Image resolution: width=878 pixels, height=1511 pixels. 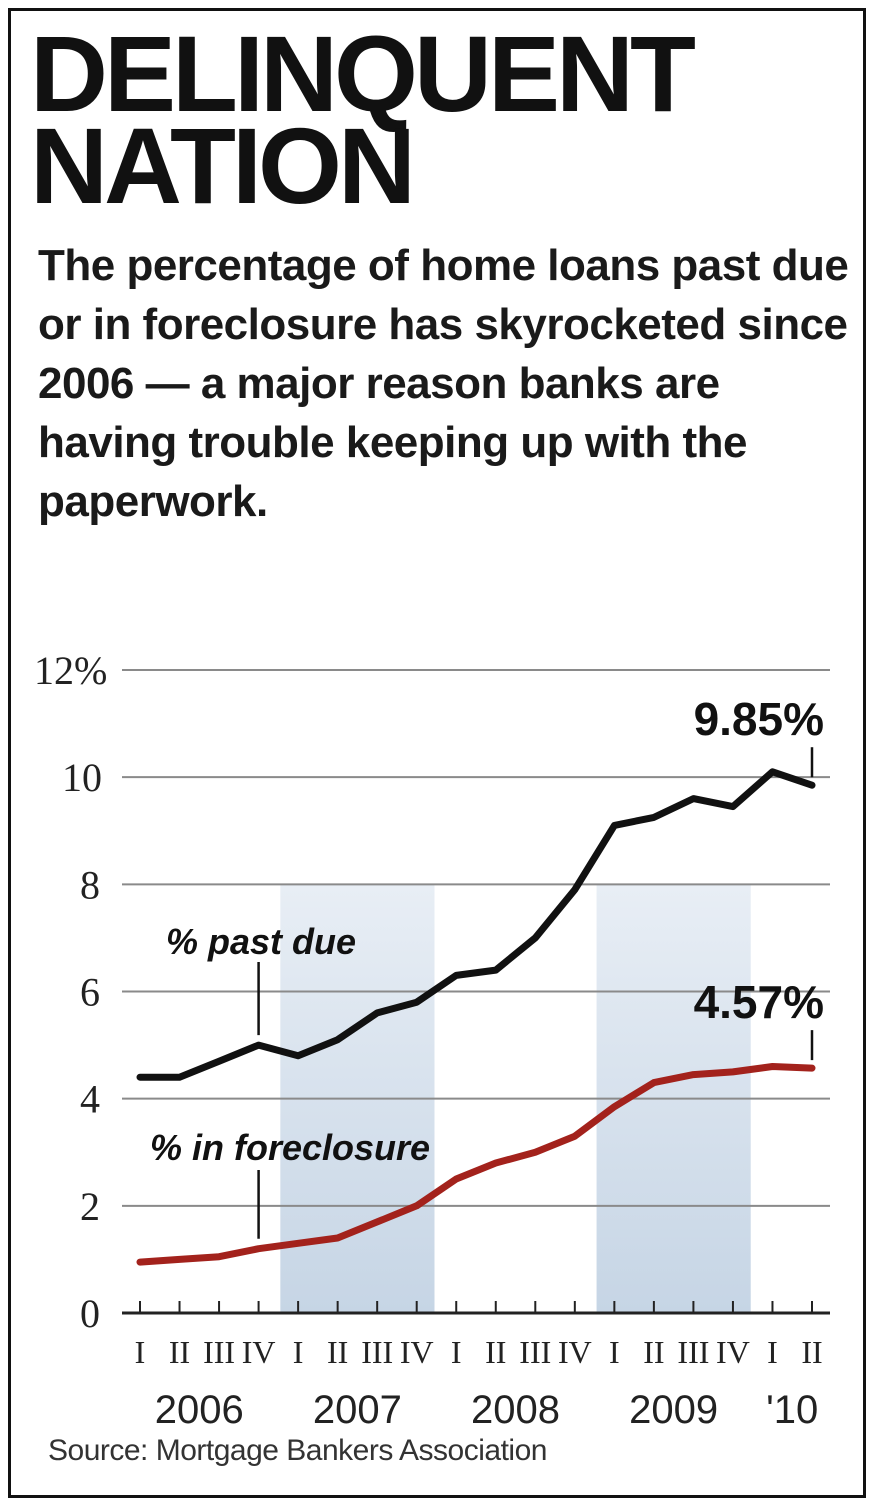 I want to click on y-tick-label: 6, so click(x=90, y=992).